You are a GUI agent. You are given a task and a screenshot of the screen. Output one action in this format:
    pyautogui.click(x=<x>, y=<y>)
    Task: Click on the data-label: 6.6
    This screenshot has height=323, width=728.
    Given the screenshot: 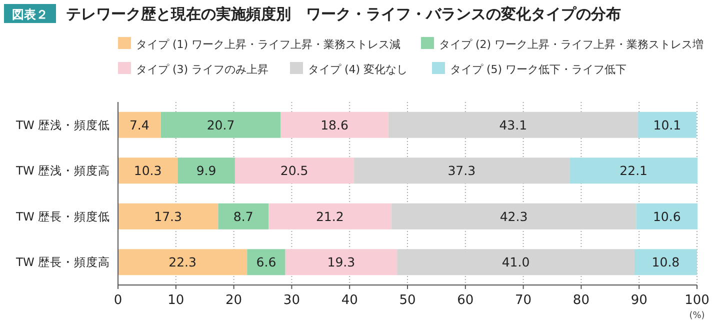 What is the action you would take?
    pyautogui.click(x=266, y=262)
    